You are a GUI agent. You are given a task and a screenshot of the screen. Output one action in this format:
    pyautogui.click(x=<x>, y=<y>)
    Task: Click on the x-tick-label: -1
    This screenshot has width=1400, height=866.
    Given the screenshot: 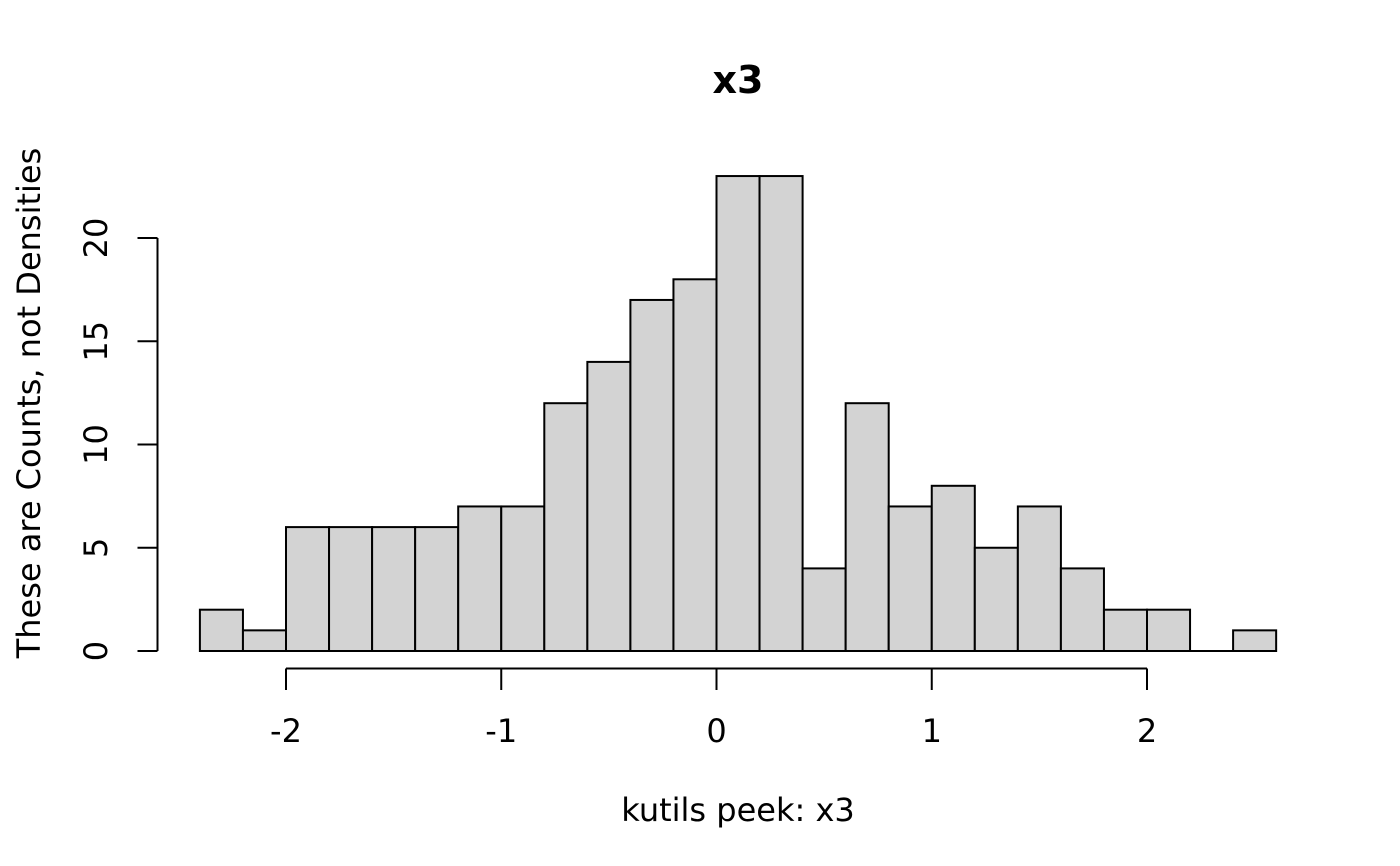 What is the action you would take?
    pyautogui.click(x=501, y=731)
    